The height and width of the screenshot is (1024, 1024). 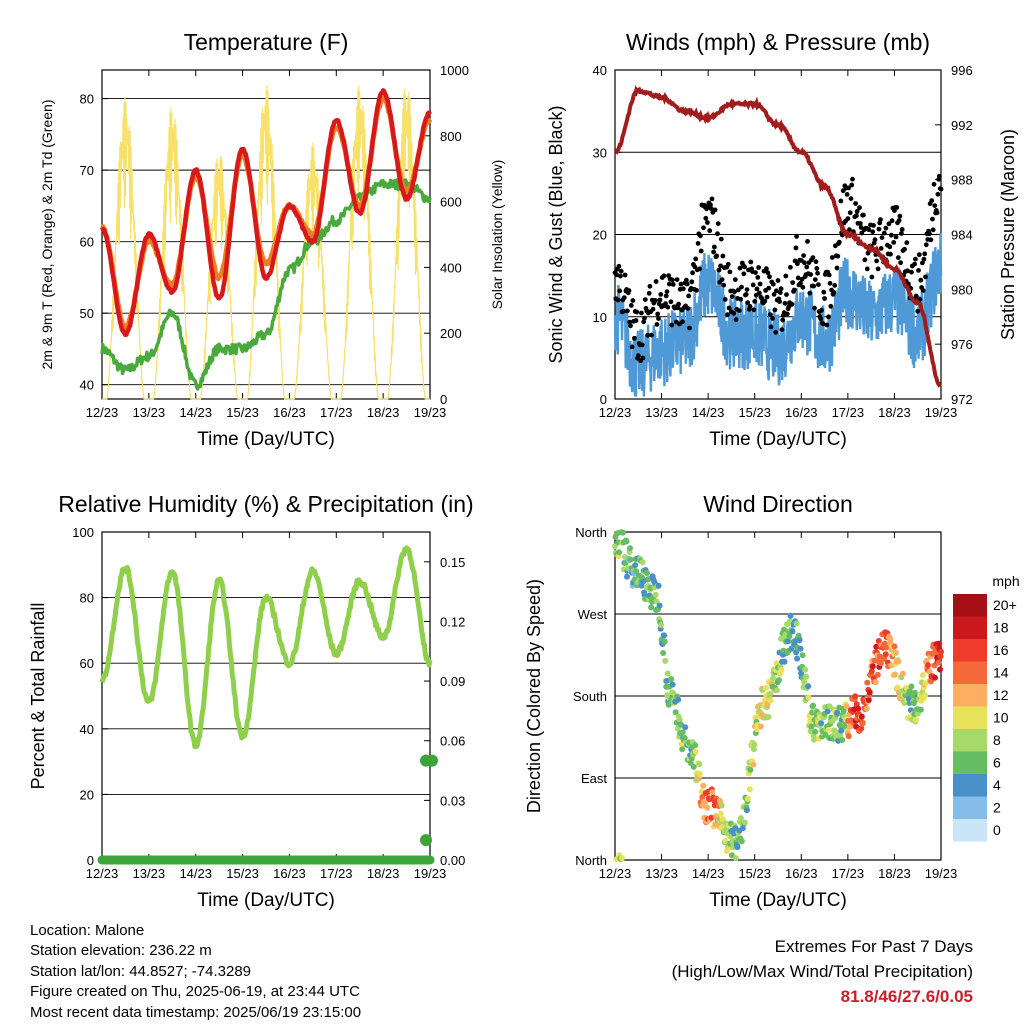 What do you see at coordinates (600, 70) in the screenshot?
I see `winds-ytick-label: 40` at bounding box center [600, 70].